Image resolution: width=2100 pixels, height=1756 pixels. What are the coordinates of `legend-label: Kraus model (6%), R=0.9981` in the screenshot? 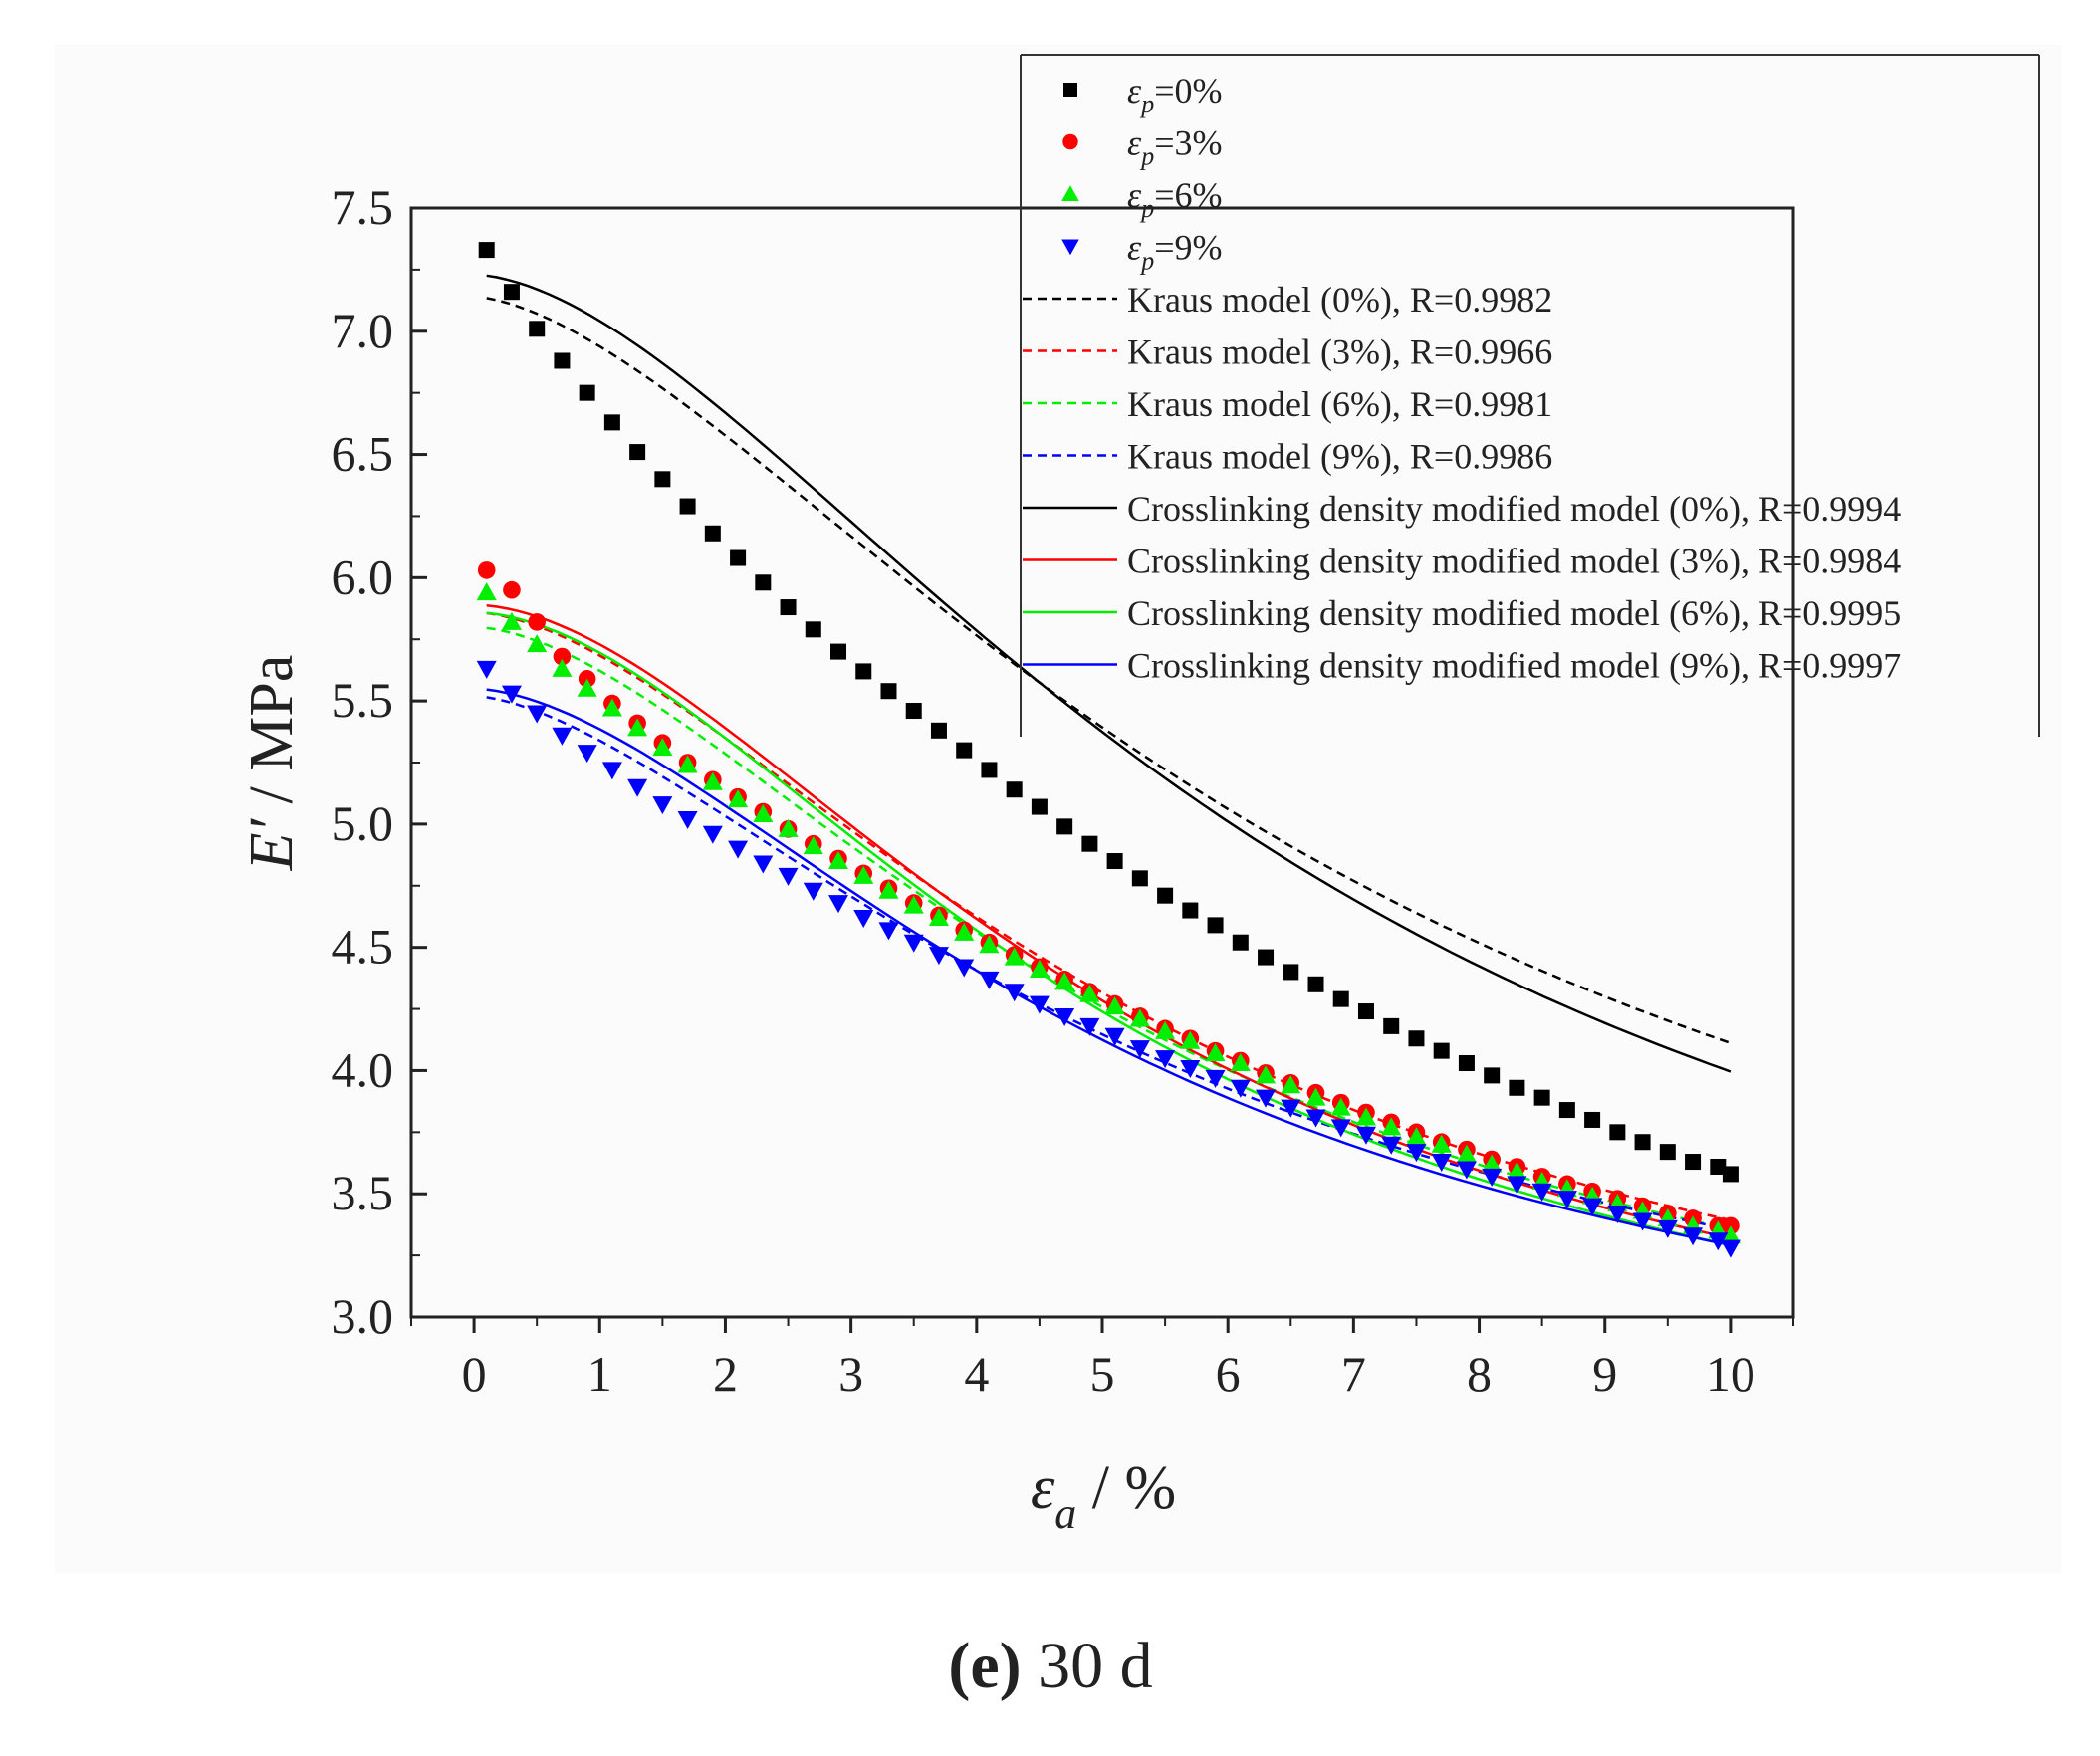 It's located at (1339, 404).